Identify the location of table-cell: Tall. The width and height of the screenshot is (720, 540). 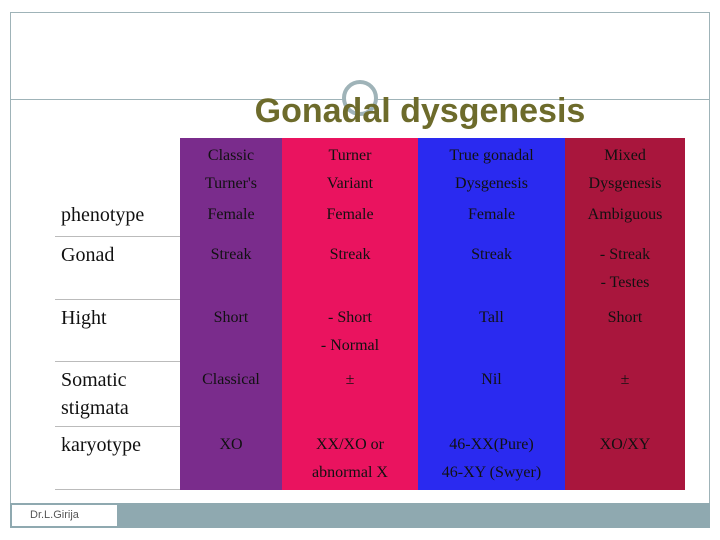
(491, 331).